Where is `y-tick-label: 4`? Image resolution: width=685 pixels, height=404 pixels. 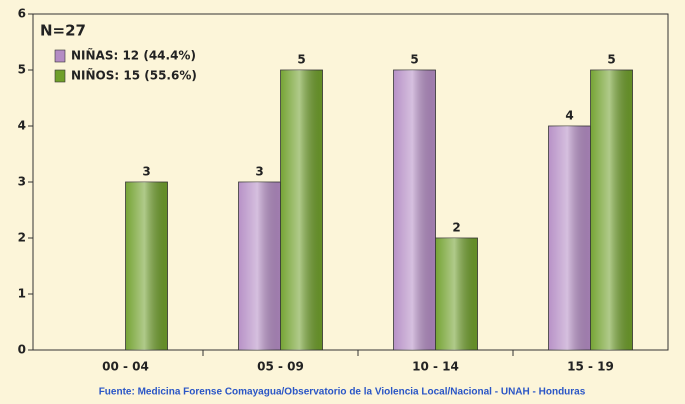 y-tick-label: 4 is located at coordinates (22, 126).